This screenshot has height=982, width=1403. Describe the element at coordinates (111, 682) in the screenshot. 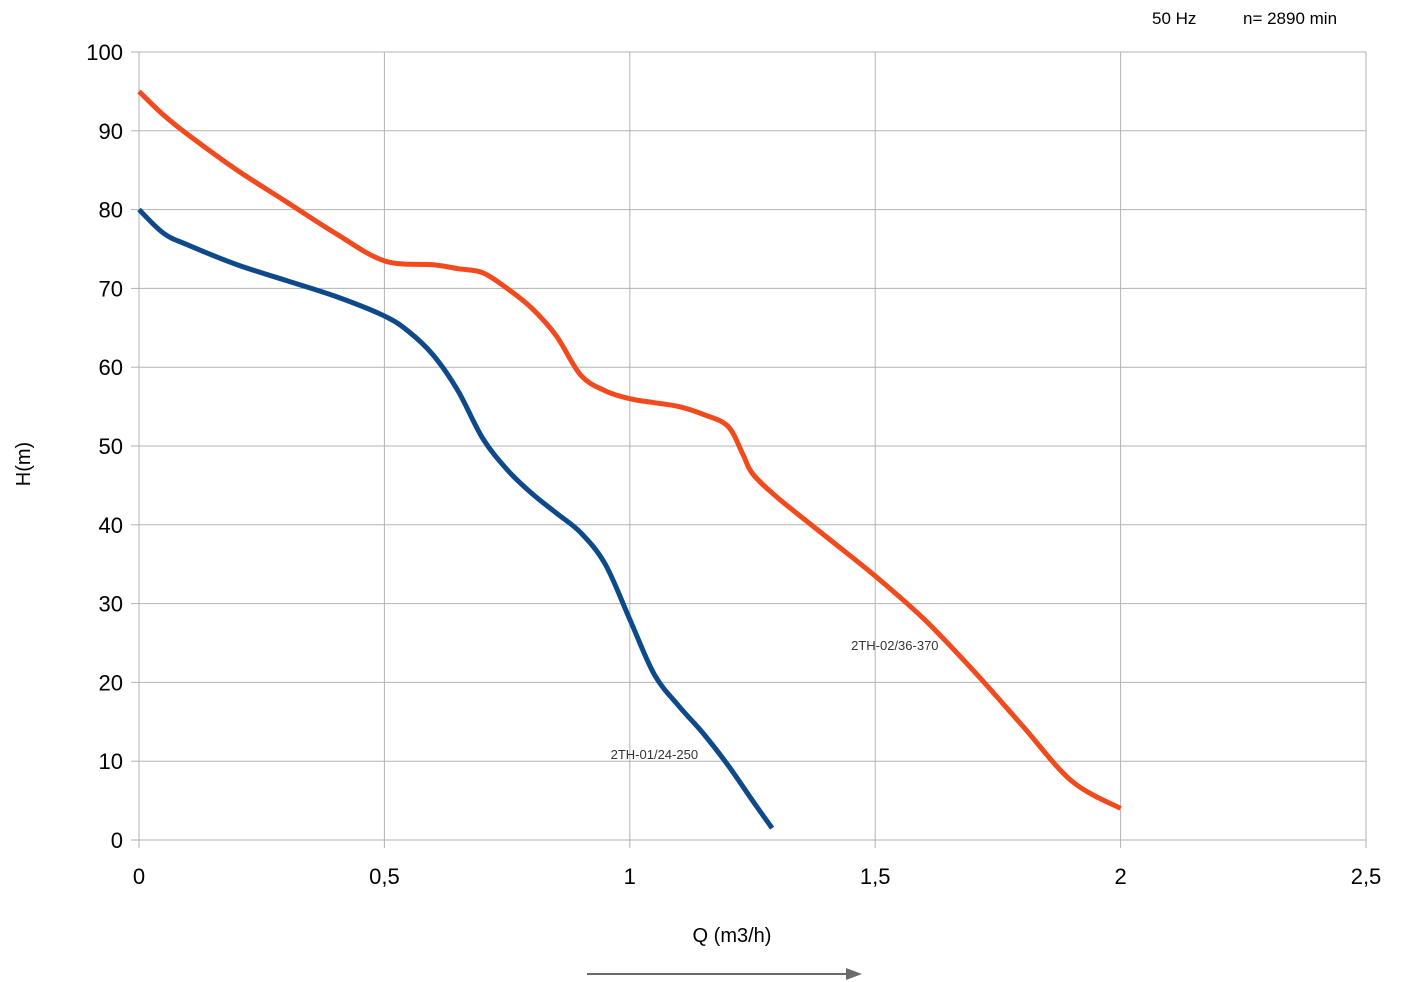

I see `y-tick-label: 20` at that location.